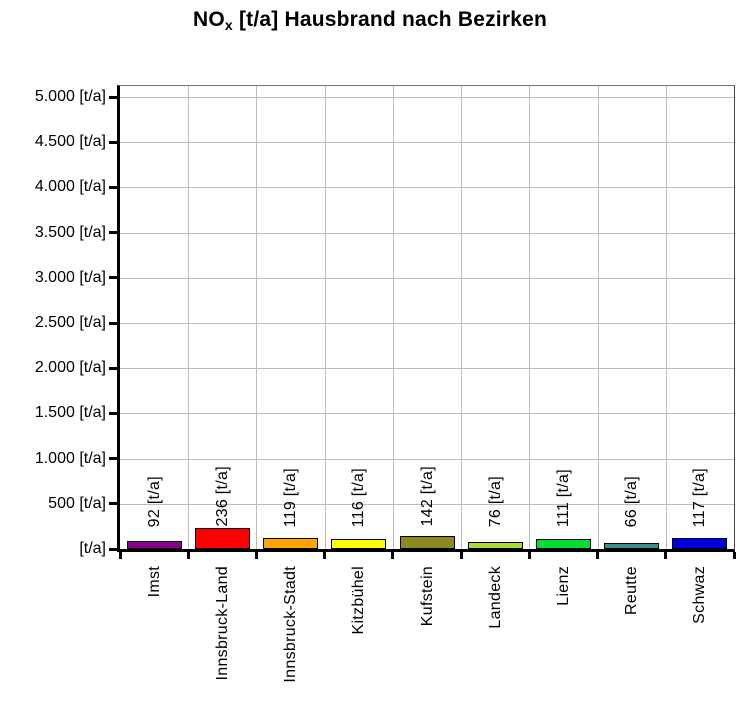  I want to click on chart-title-subscript: x, so click(228, 25).